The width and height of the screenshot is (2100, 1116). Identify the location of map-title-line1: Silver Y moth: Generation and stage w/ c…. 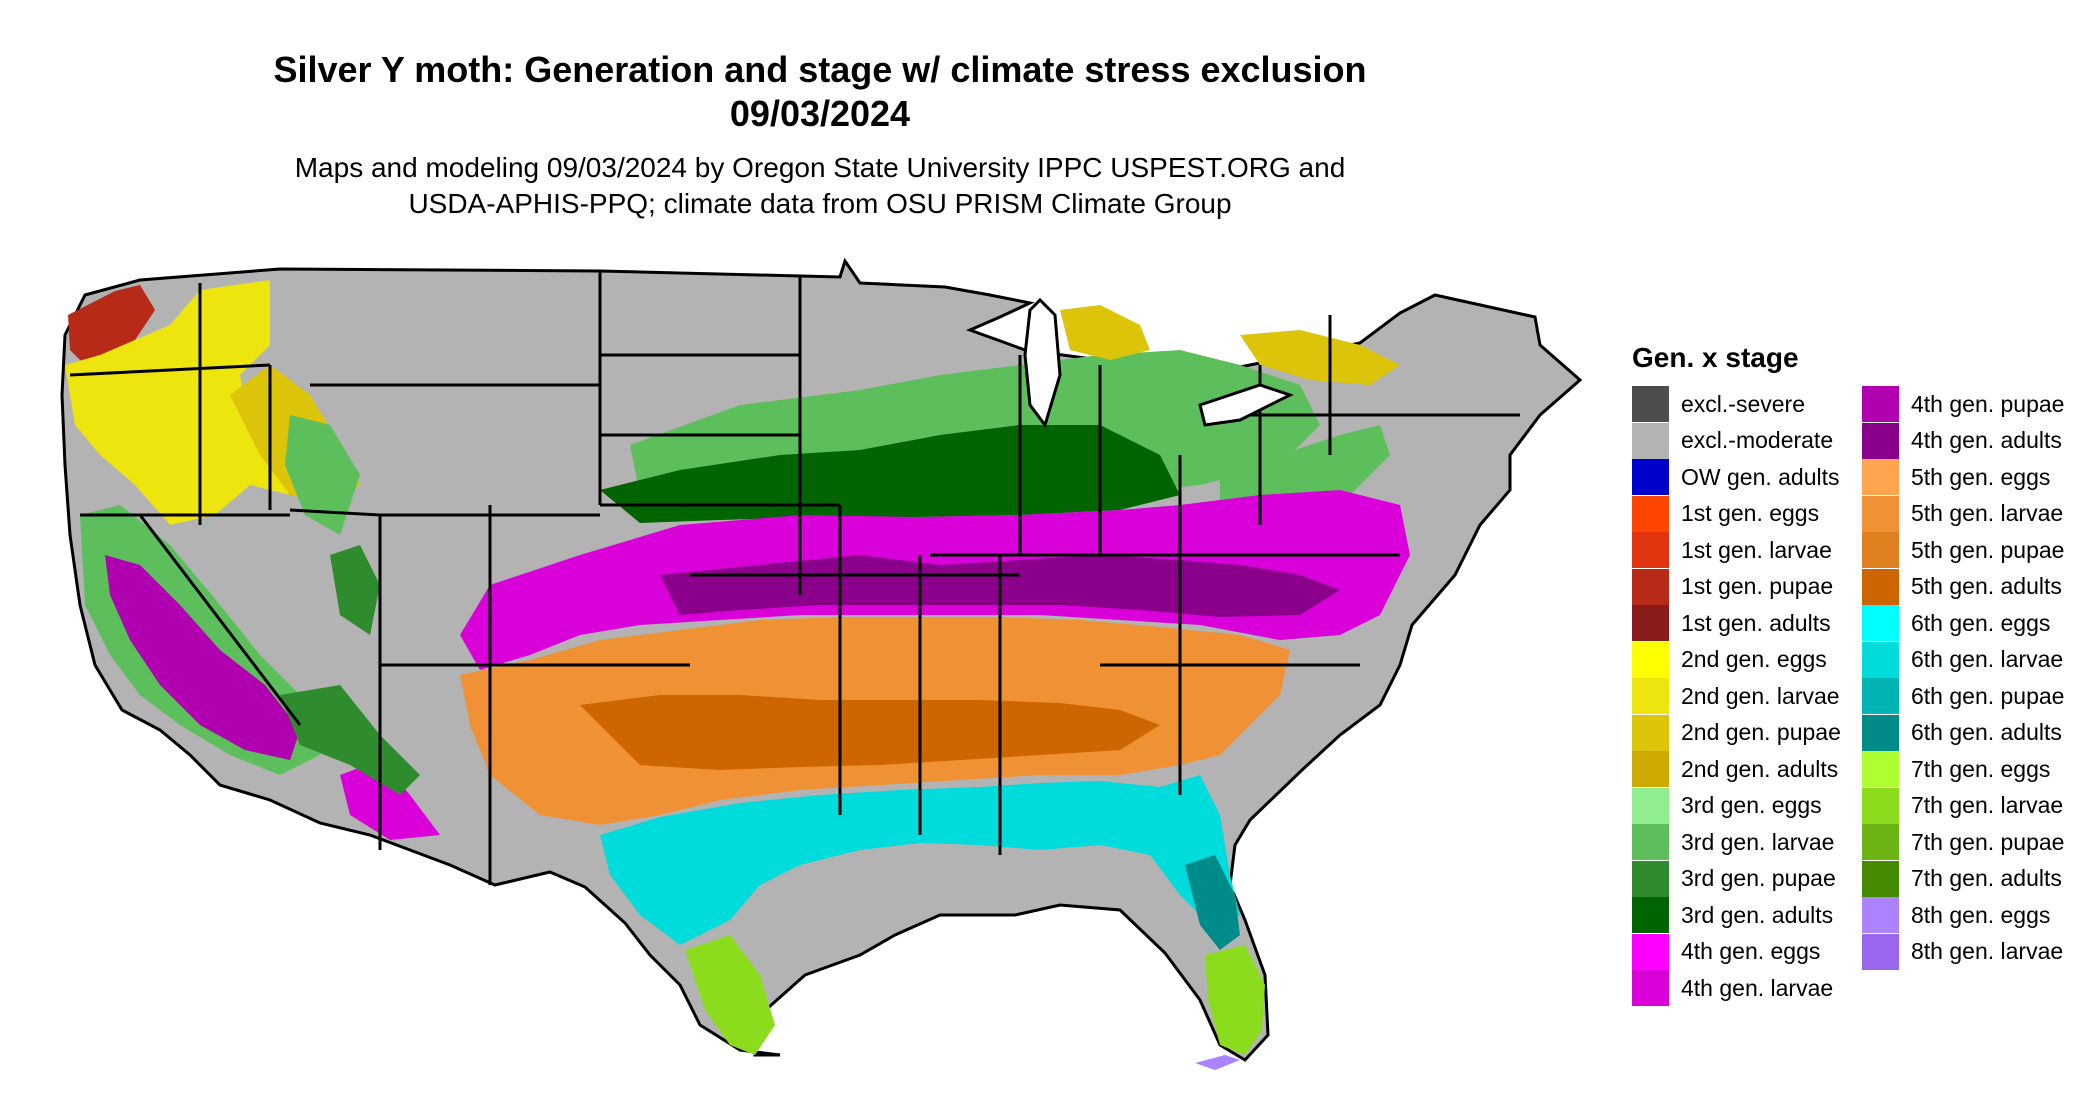
(820, 69).